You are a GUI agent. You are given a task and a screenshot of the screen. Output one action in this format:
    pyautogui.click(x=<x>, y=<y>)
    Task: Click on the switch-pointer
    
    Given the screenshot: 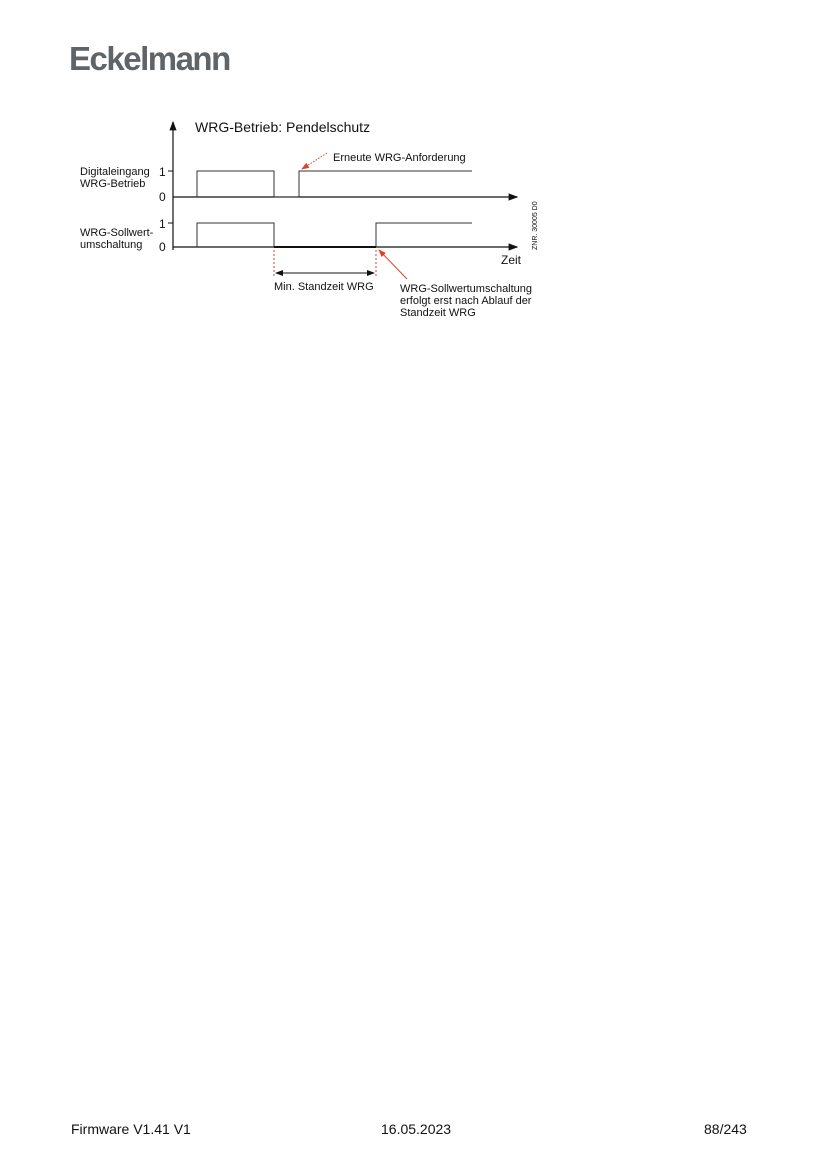 What is the action you would take?
    pyautogui.click(x=393, y=264)
    